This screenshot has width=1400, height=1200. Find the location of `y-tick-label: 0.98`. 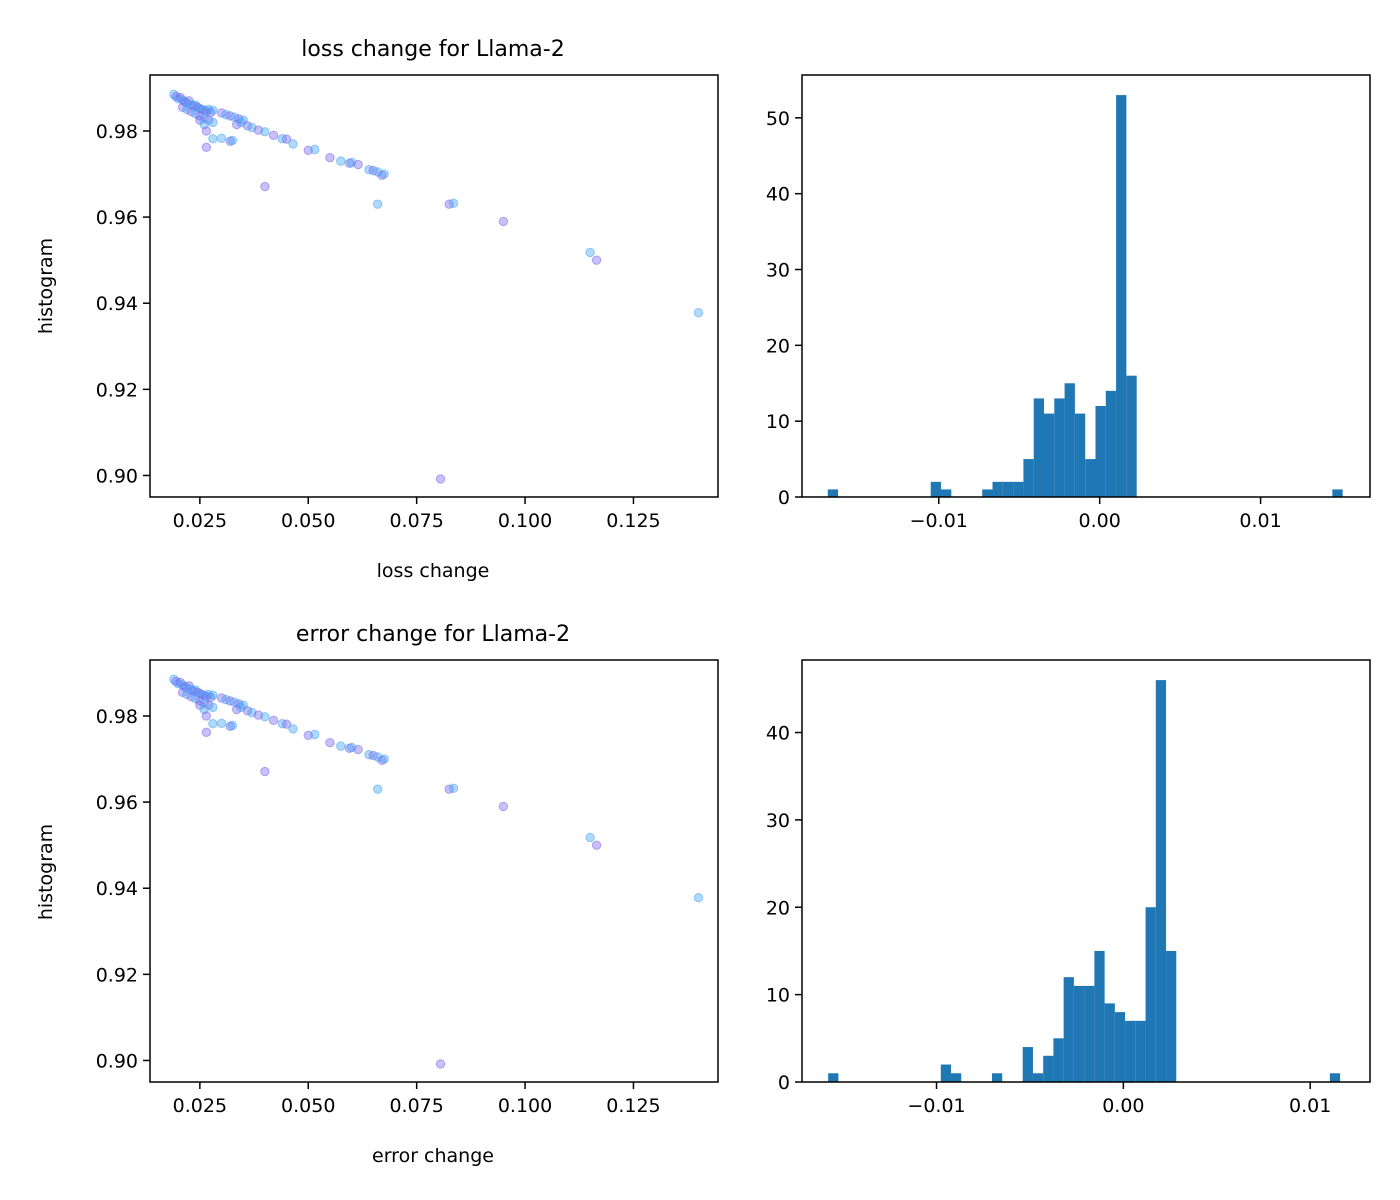

y-tick-label: 0.98 is located at coordinates (117, 717).